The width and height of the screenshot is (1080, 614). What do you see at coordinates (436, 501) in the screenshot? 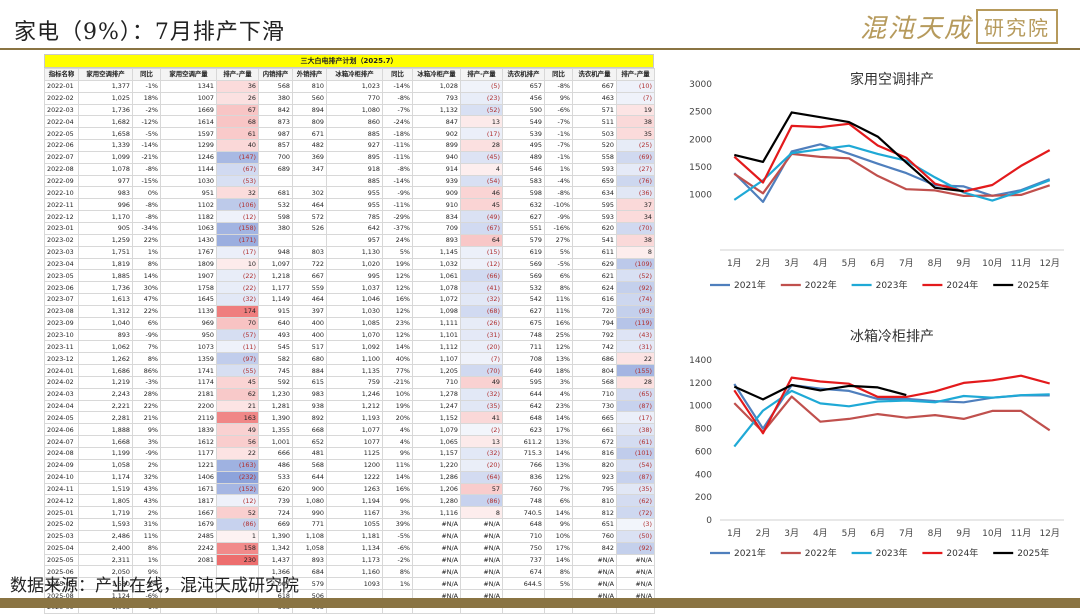
I see `table-cell: 1,280` at bounding box center [436, 501].